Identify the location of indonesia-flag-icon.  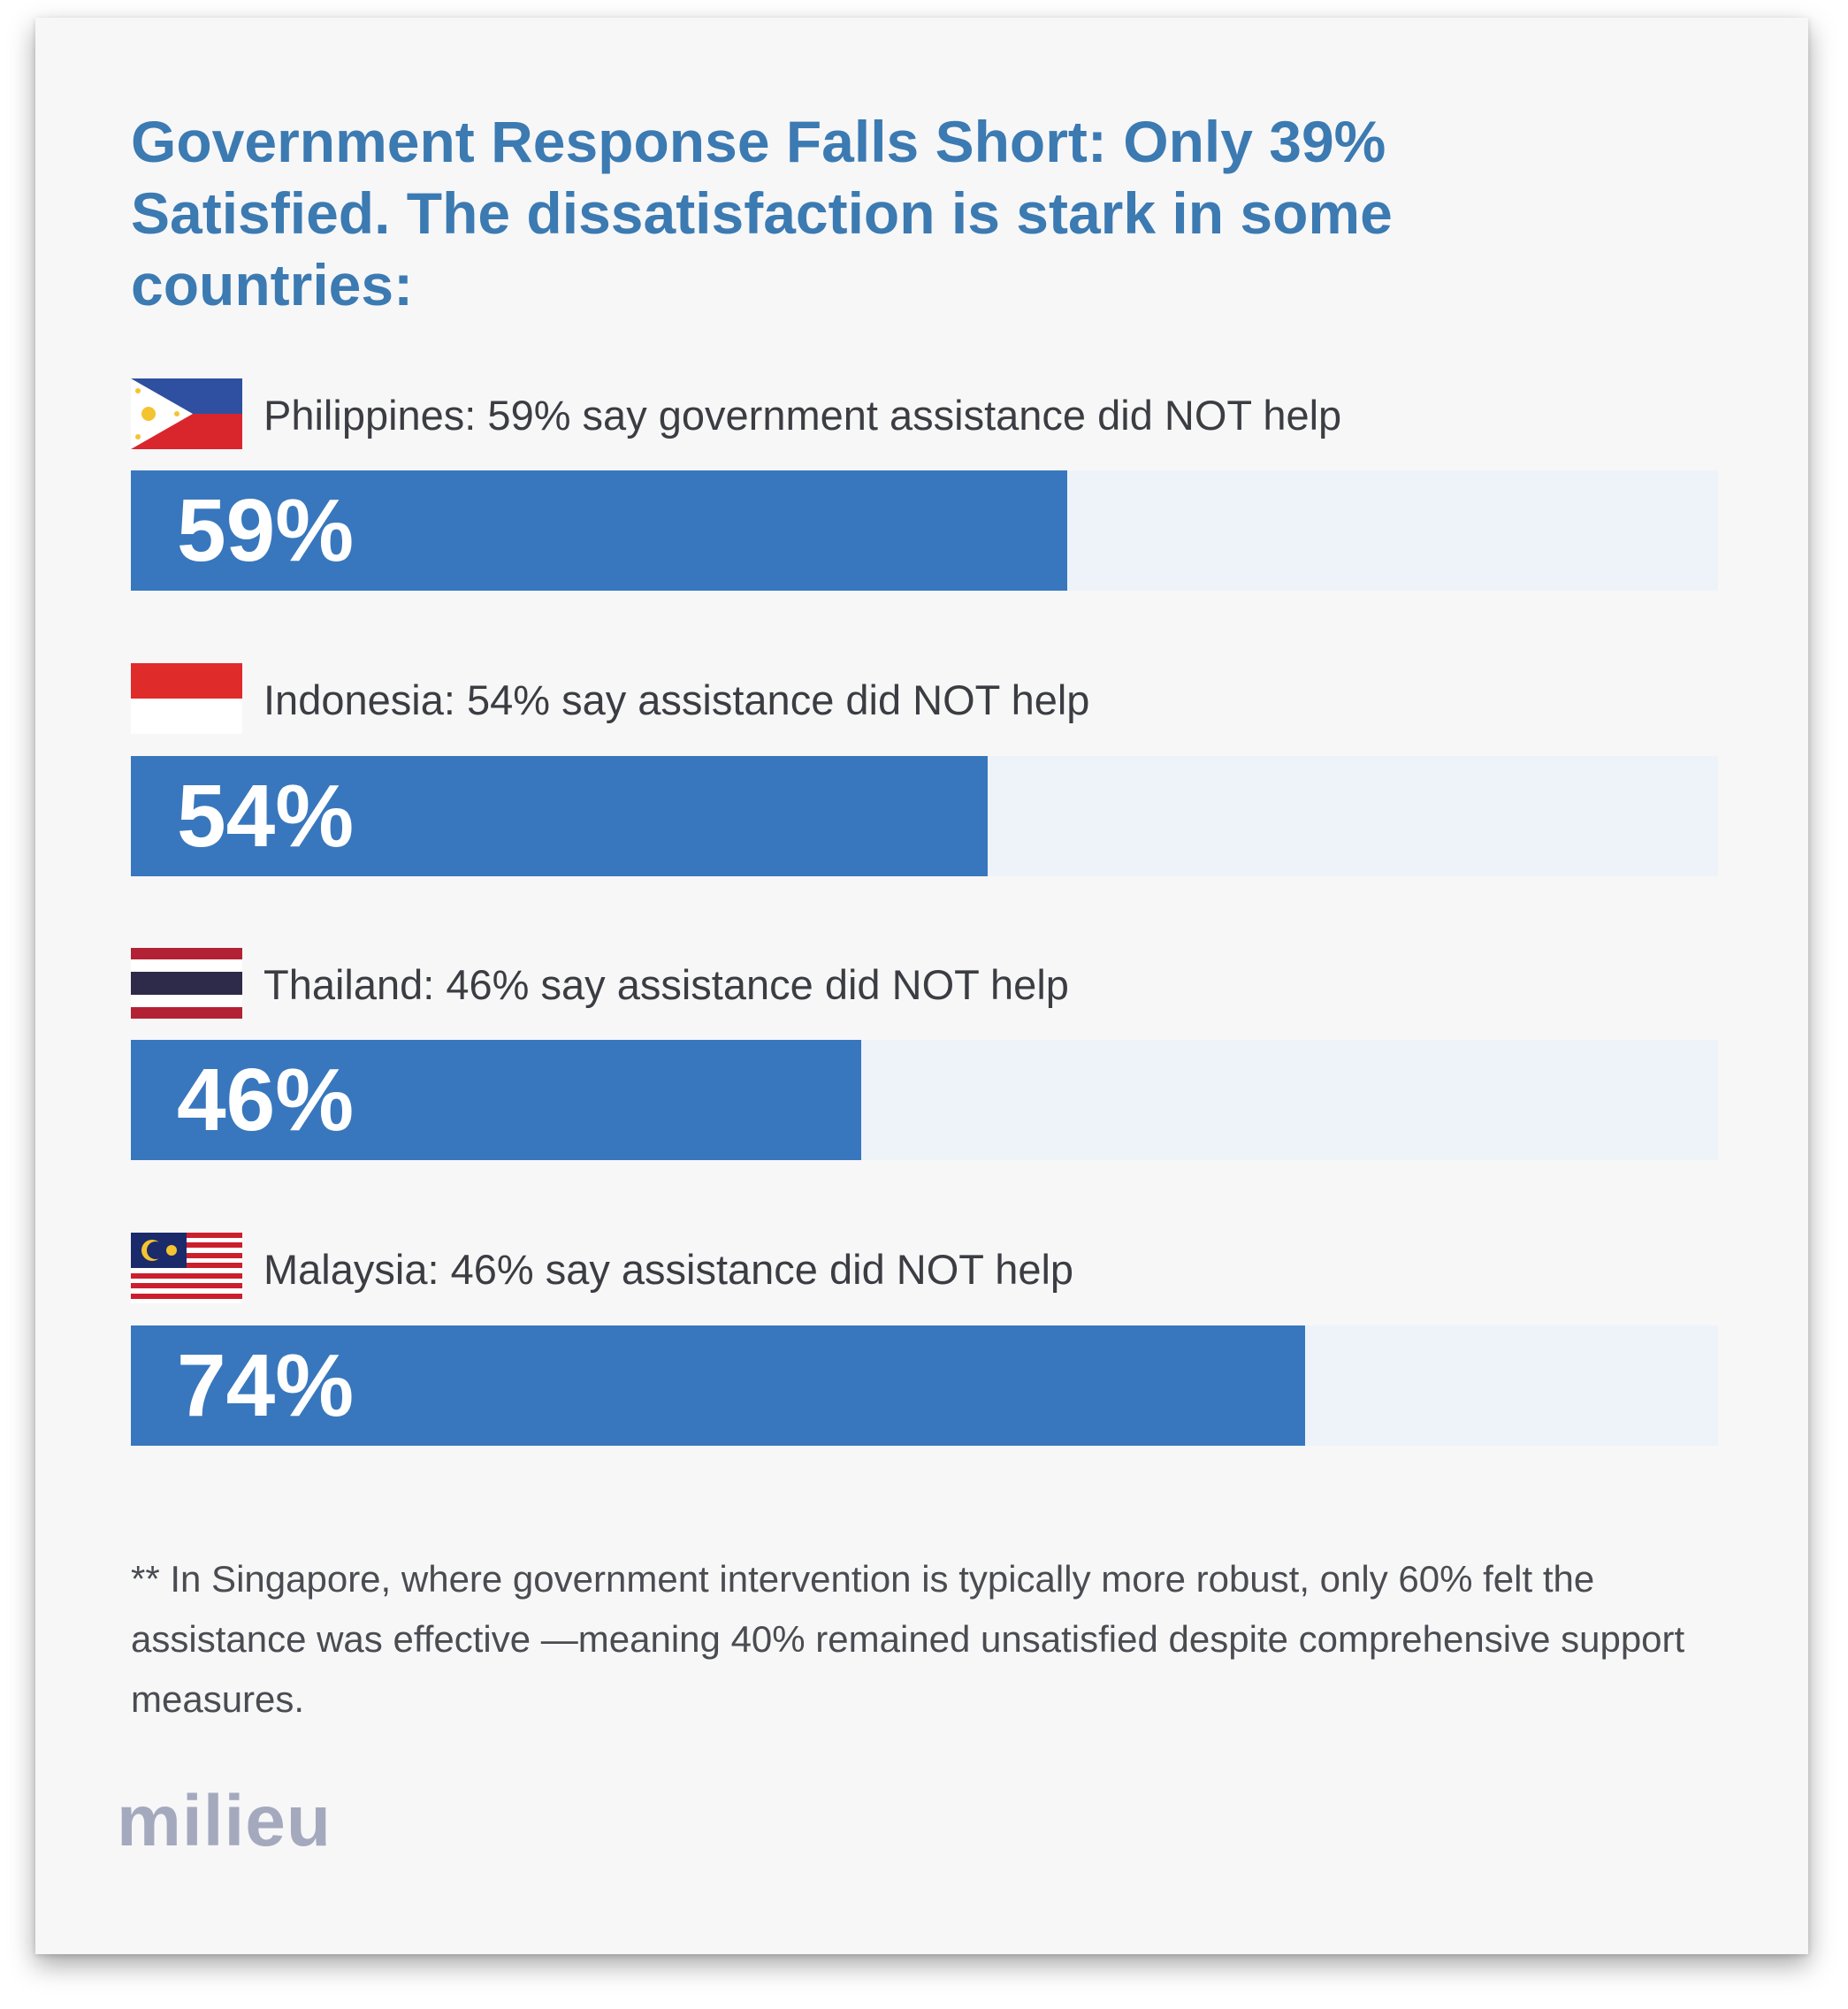
(186, 698).